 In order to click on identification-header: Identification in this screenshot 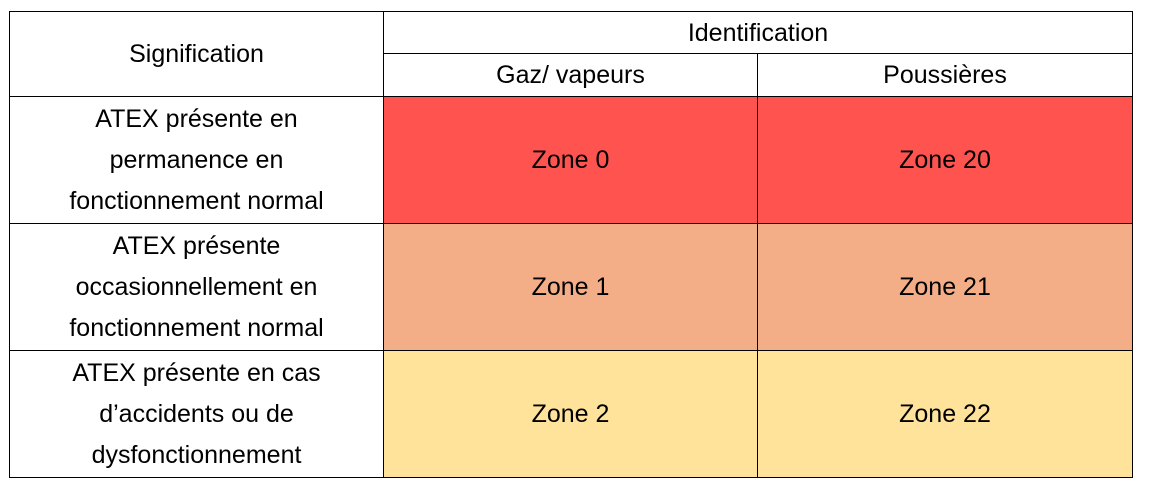, I will do `click(758, 32)`.